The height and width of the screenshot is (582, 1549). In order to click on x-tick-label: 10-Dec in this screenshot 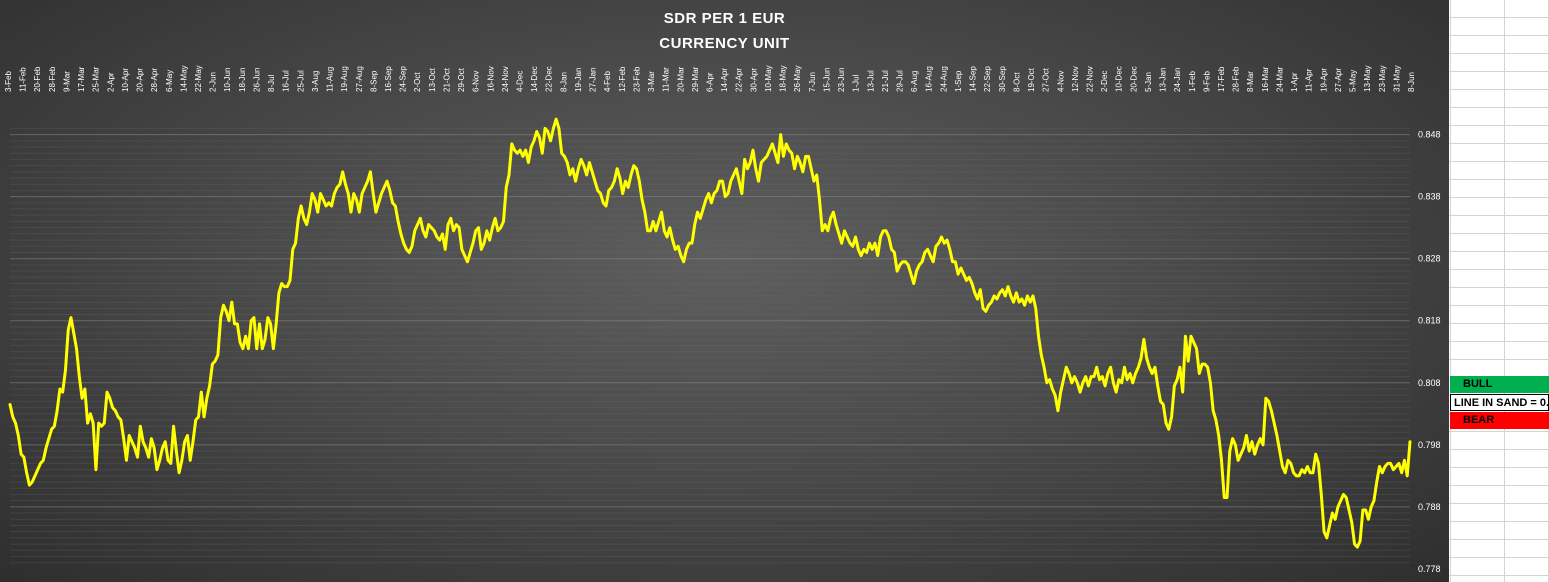, I will do `click(1119, 79)`.